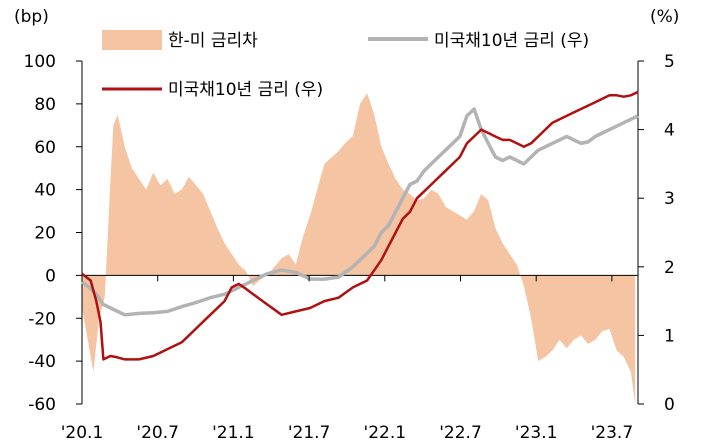  I want to click on left-tick-label: 40, so click(45, 191).